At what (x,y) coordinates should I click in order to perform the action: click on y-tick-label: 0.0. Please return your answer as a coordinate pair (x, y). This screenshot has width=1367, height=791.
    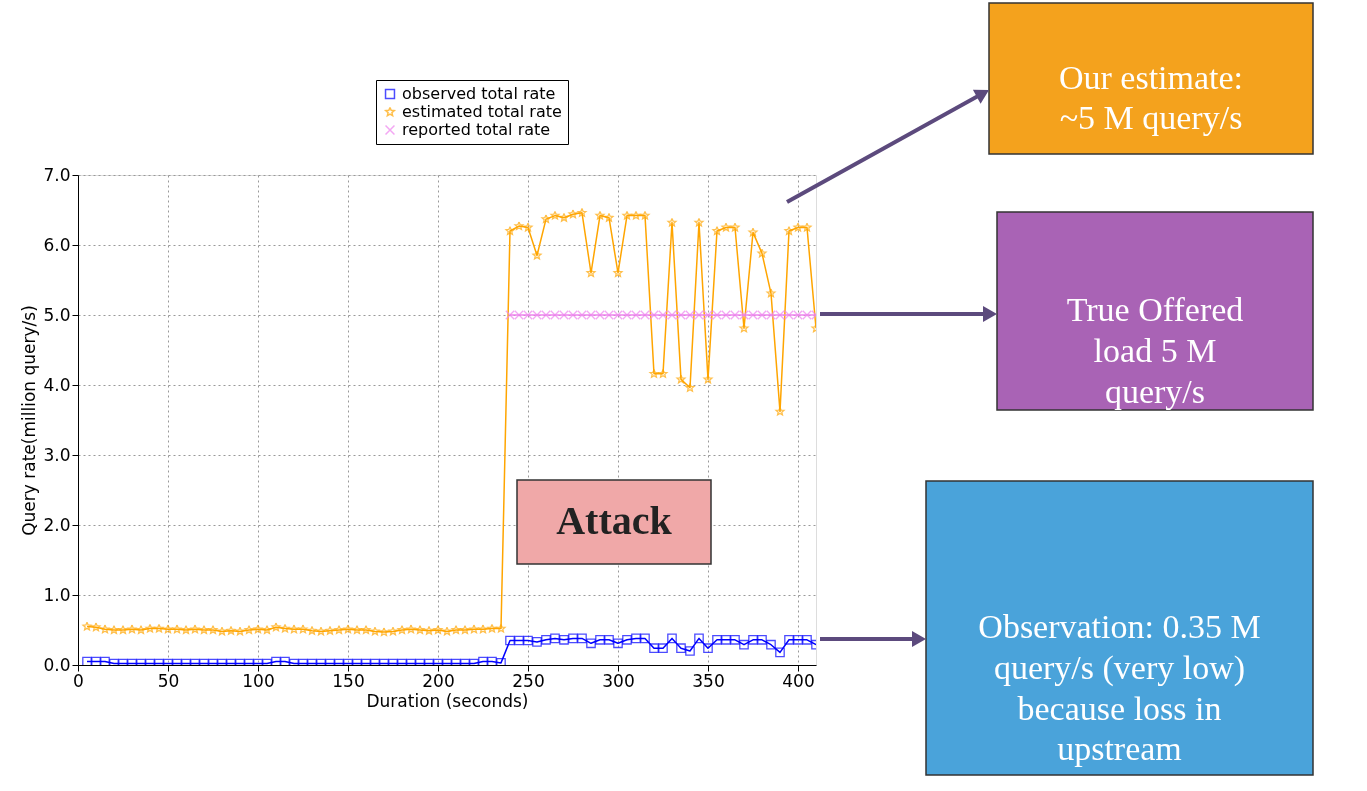
    Looking at the image, I should click on (57, 664).